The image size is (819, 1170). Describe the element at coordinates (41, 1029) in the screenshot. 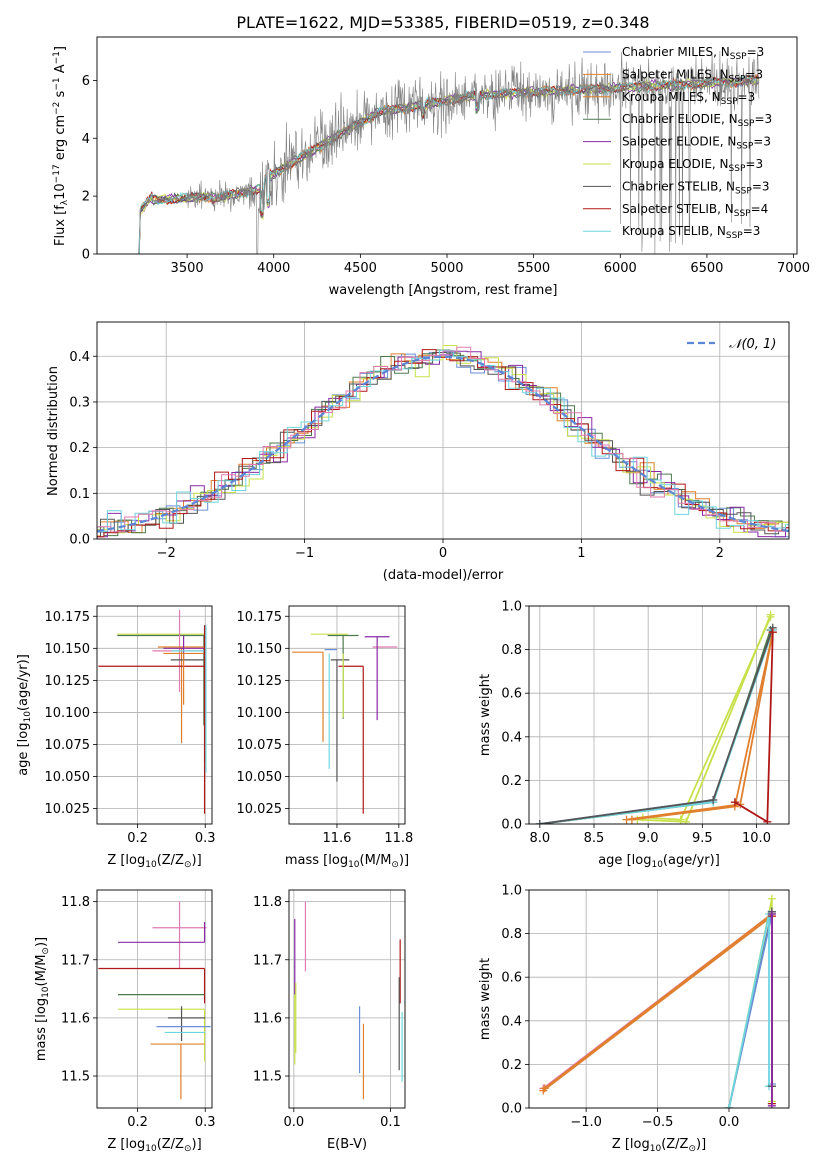

I see `y-axis-label-part: mass [log` at that location.